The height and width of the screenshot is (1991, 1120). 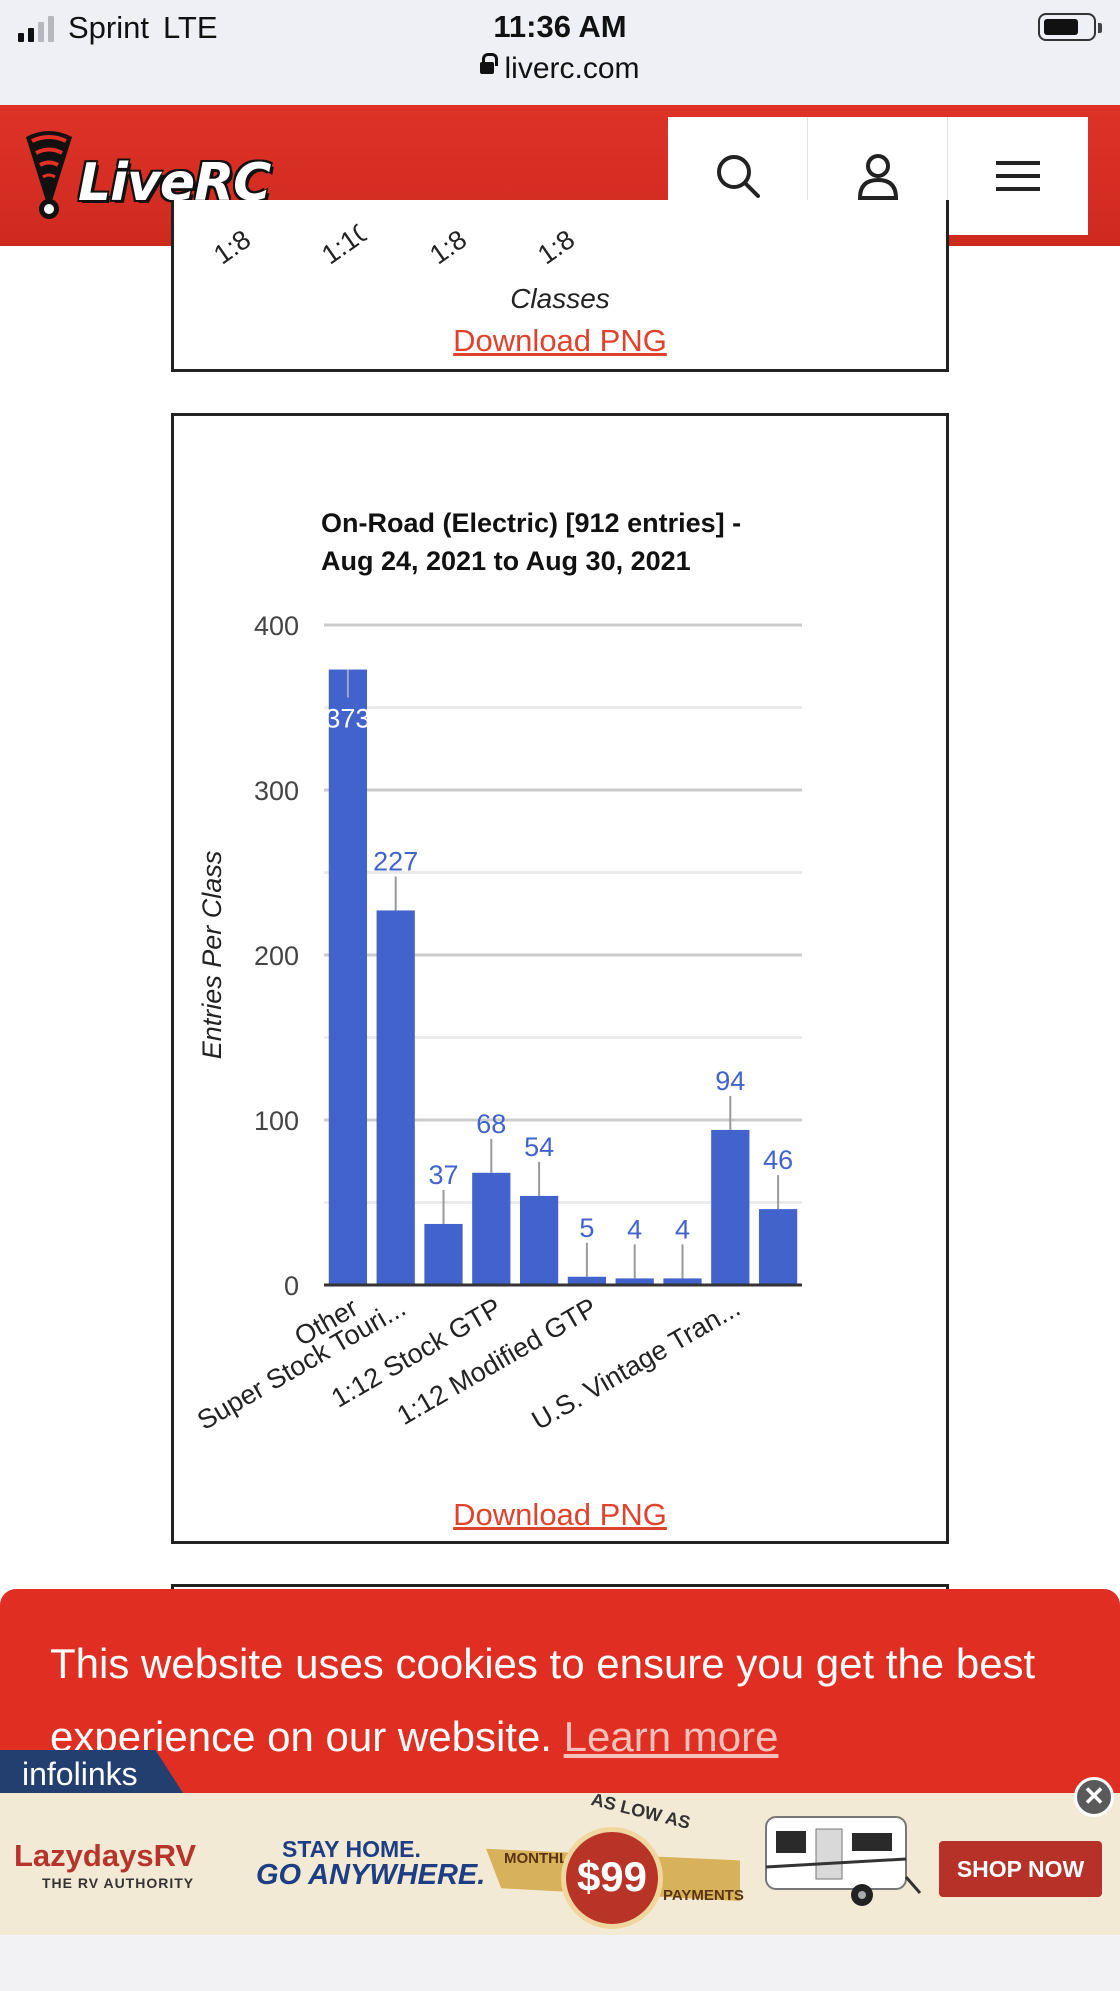 I want to click on previous-chart-ticks: 1:8 1:10 1:8 1:8, so click(x=563, y=240).